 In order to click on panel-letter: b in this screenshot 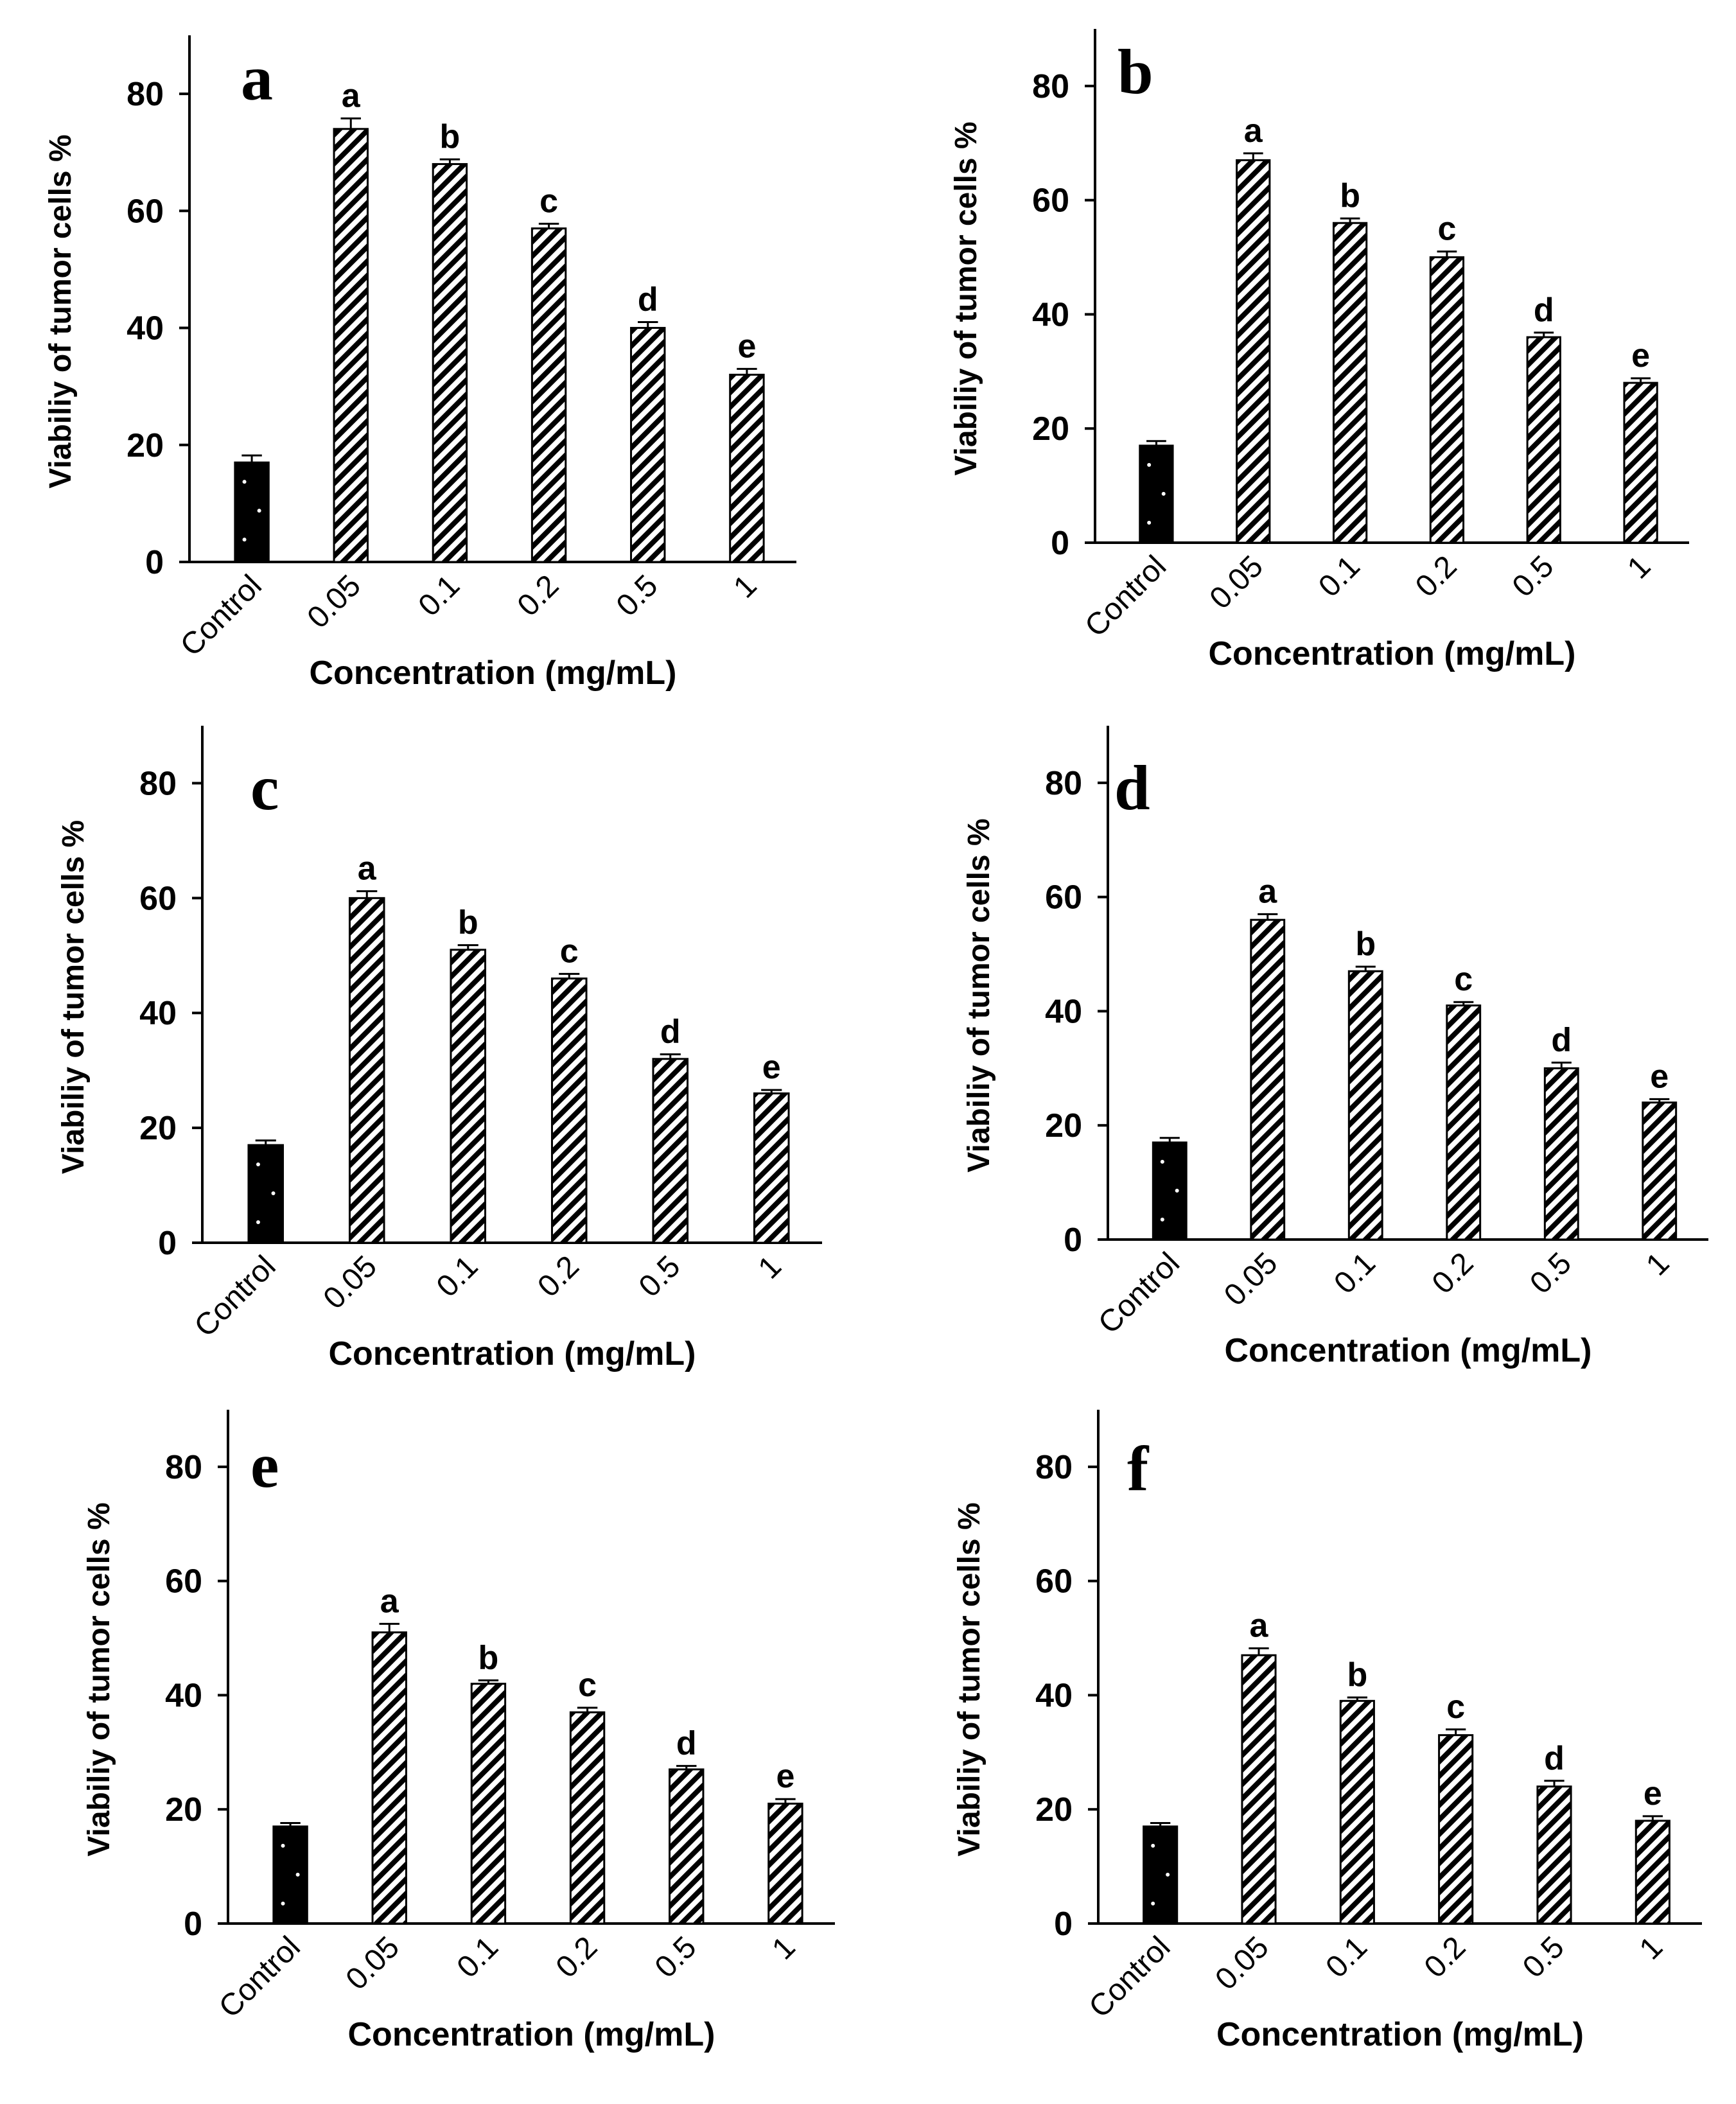, I will do `click(1135, 71)`.